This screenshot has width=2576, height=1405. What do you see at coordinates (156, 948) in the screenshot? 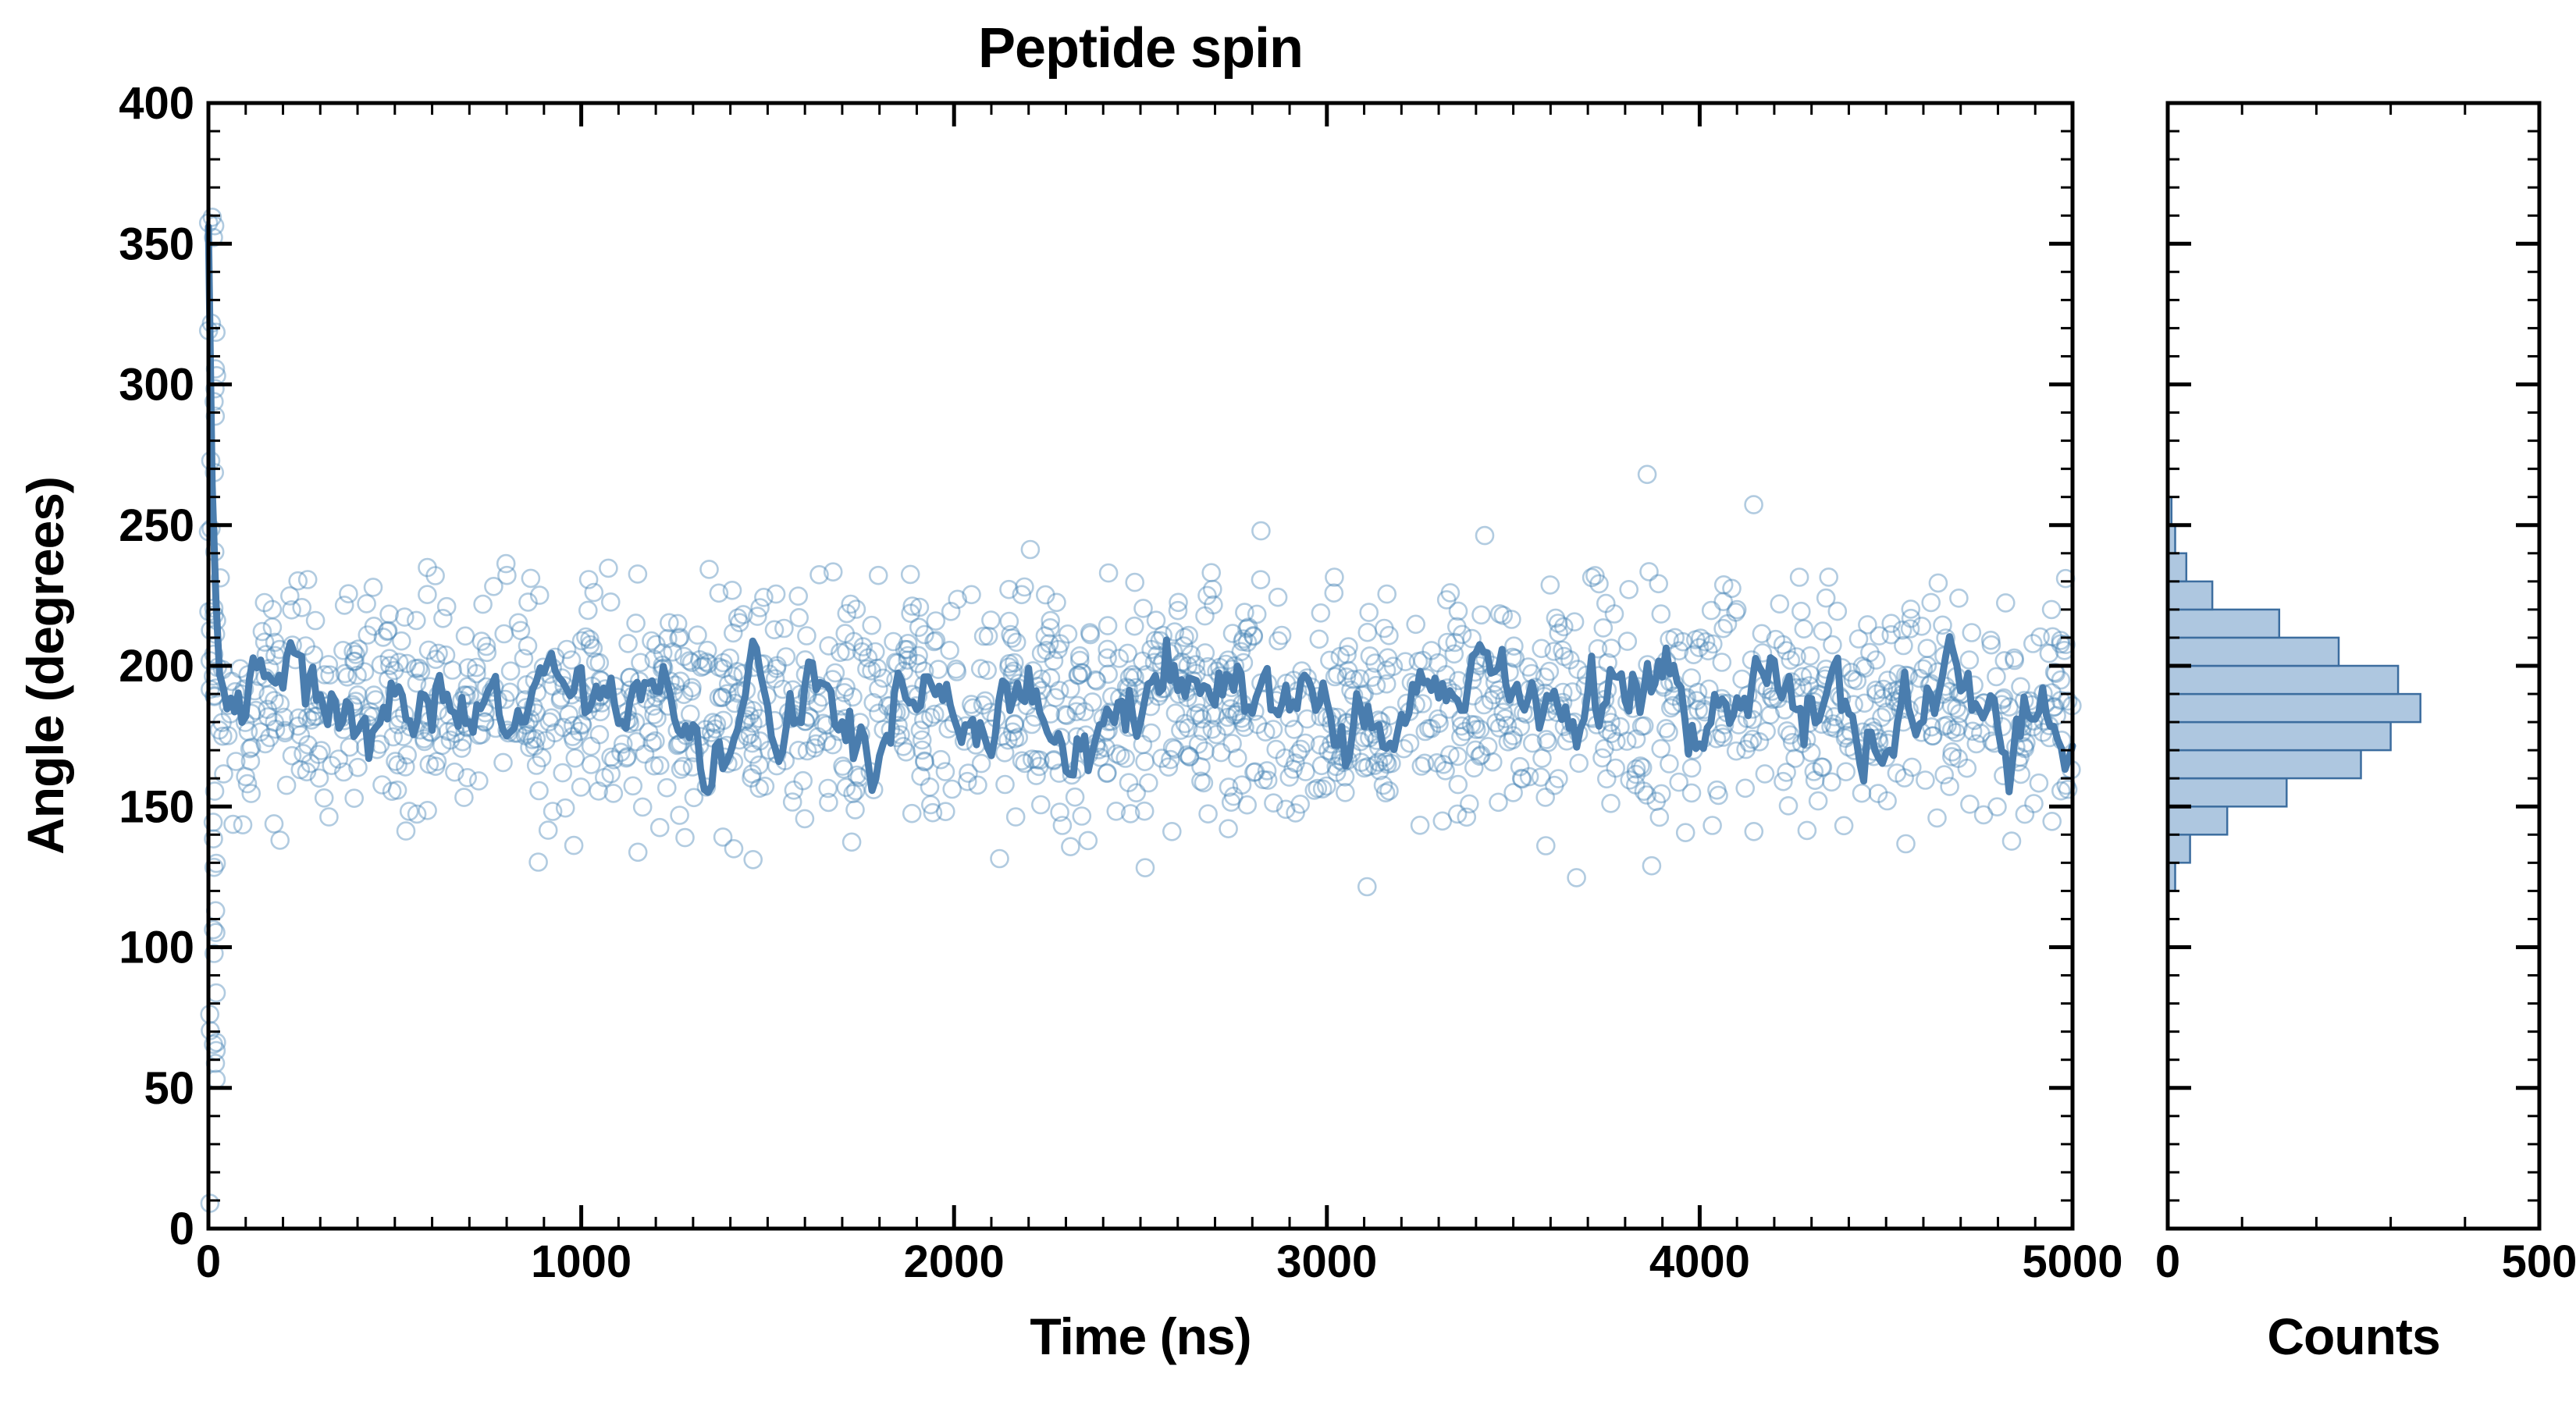
I see `y-tick-label: 100` at bounding box center [156, 948].